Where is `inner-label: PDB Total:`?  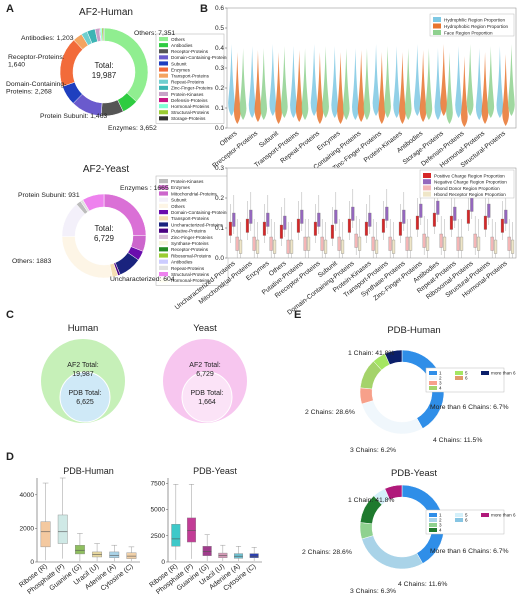 inner-label: PDB Total: is located at coordinates (85, 393).